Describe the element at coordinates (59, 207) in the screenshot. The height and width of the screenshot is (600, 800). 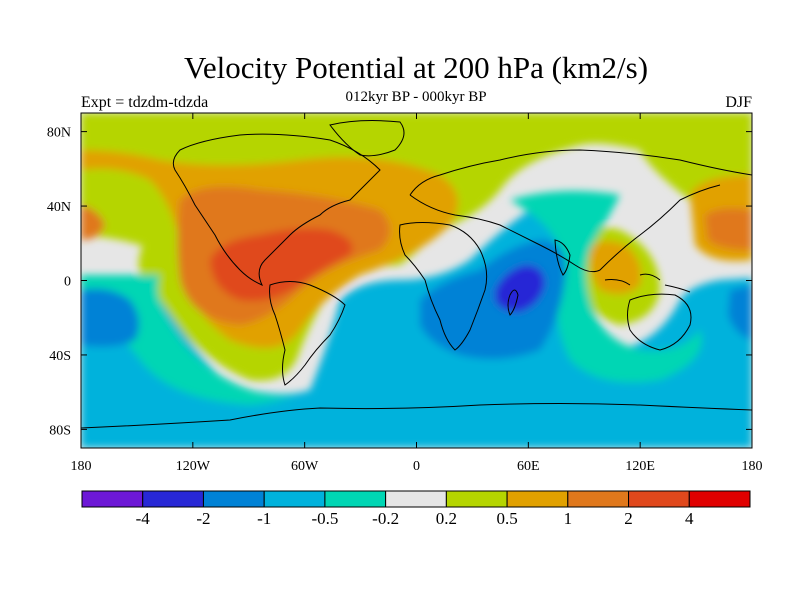
I see `lat-tick-label: 40N` at that location.